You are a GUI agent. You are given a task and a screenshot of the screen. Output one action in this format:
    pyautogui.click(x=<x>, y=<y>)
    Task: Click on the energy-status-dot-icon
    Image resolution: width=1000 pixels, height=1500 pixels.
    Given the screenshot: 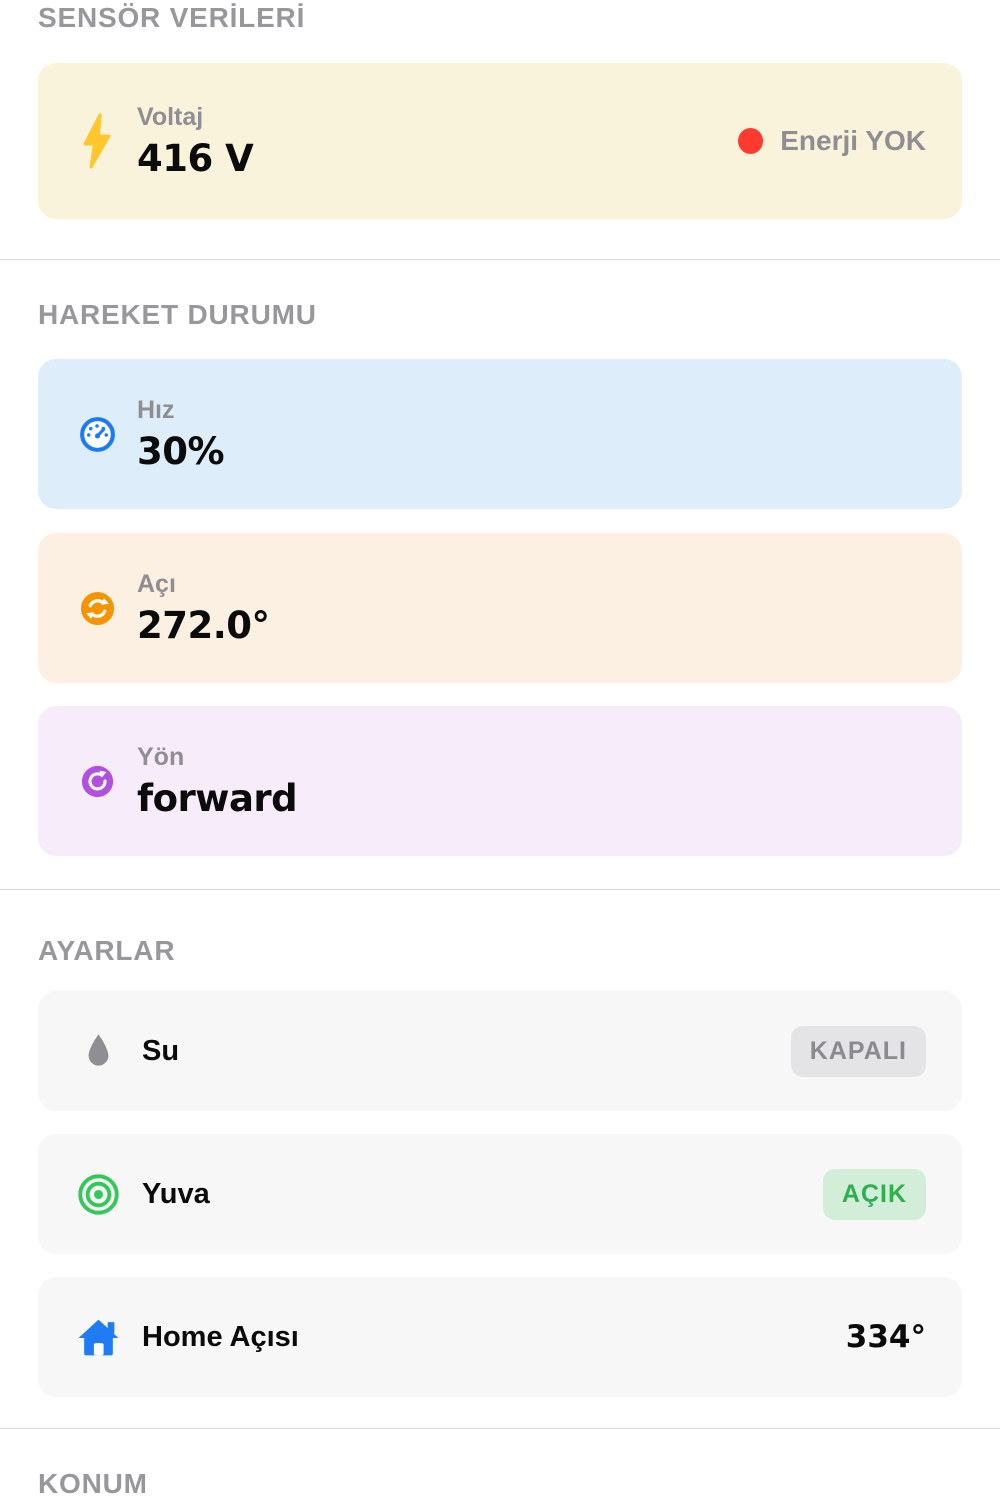 What is the action you would take?
    pyautogui.click(x=751, y=141)
    